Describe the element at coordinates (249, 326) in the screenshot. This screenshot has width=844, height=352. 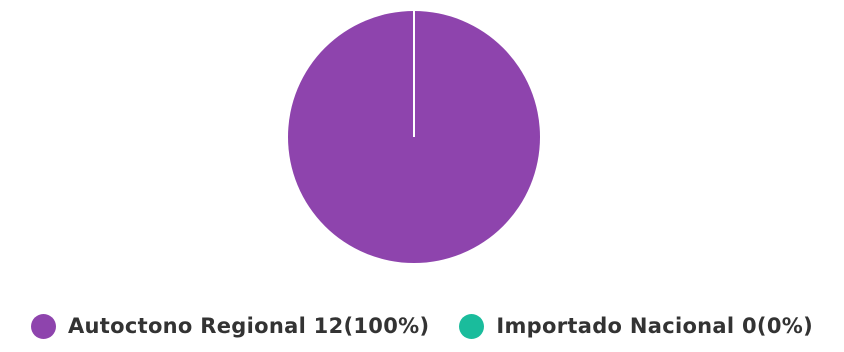
I see `legend-label-autoctono-regional: Autoctono Regional 12(100%)` at that location.